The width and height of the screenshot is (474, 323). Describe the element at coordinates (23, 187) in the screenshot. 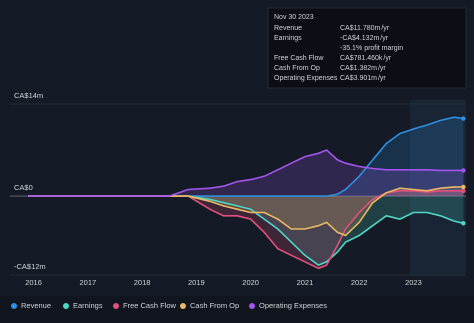

I see `y-tick-label: CA$0` at that location.